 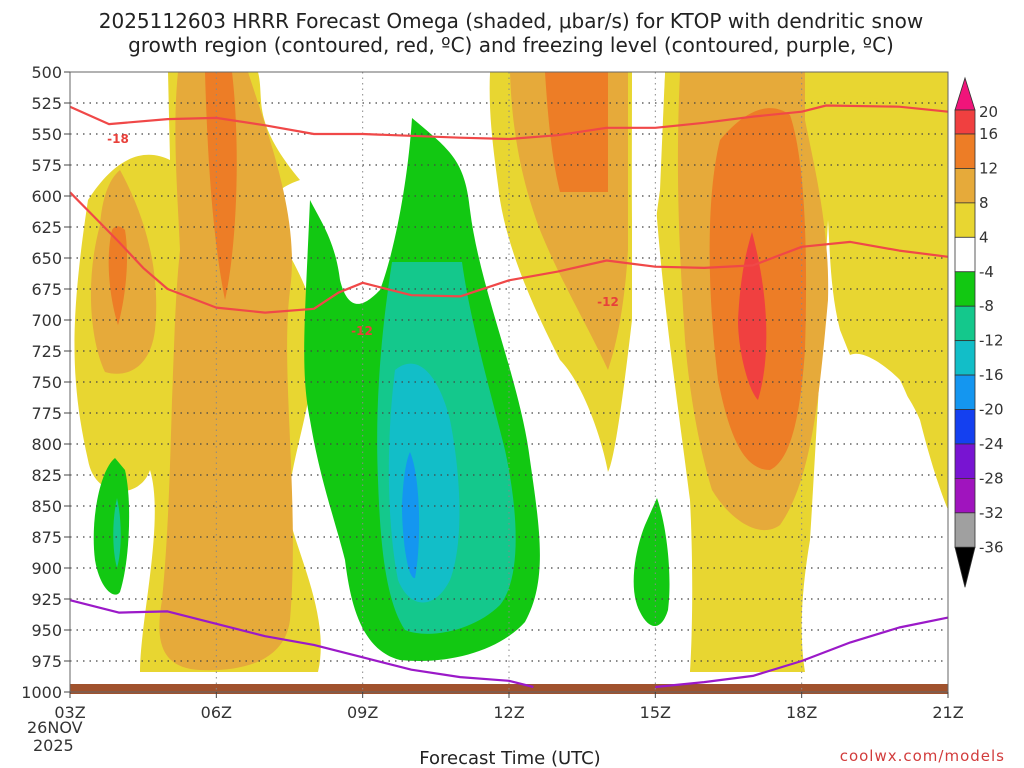 What do you see at coordinates (362, 712) in the screenshot?
I see `x-tick-label: 09Z` at bounding box center [362, 712].